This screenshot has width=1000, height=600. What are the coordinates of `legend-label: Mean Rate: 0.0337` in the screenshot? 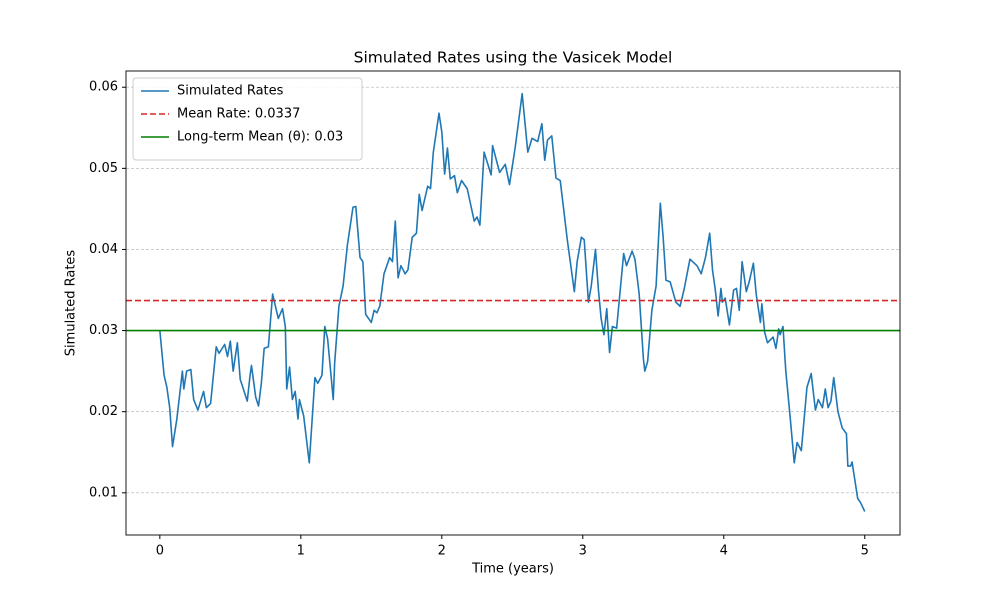 It's located at (238, 114).